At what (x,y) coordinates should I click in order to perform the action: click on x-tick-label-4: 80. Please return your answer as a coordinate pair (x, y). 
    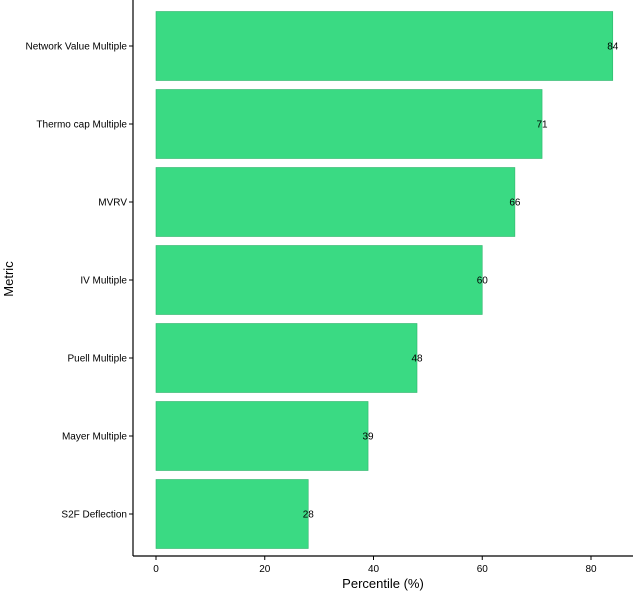
    Looking at the image, I should click on (591, 569).